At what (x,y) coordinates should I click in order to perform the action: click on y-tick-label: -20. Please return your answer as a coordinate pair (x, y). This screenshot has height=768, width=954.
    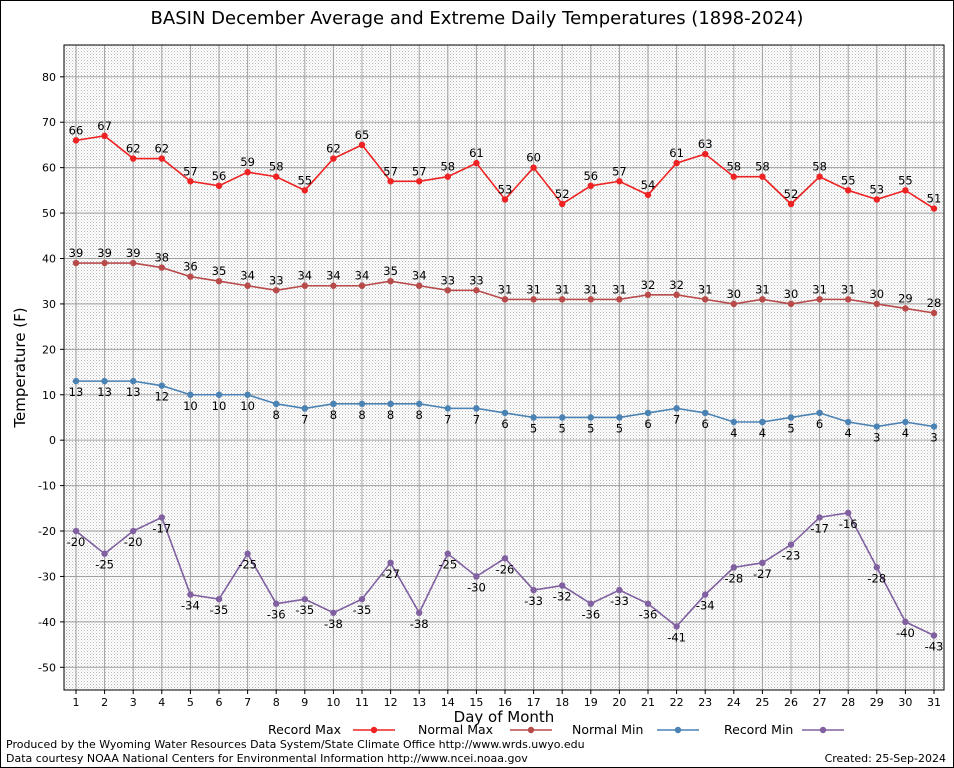
    Looking at the image, I should click on (47, 531).